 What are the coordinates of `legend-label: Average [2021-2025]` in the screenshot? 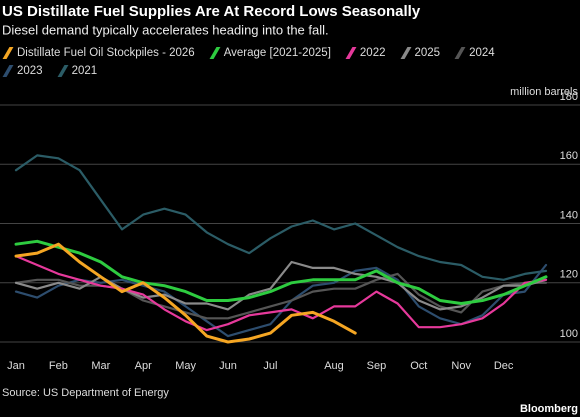 It's located at (277, 53).